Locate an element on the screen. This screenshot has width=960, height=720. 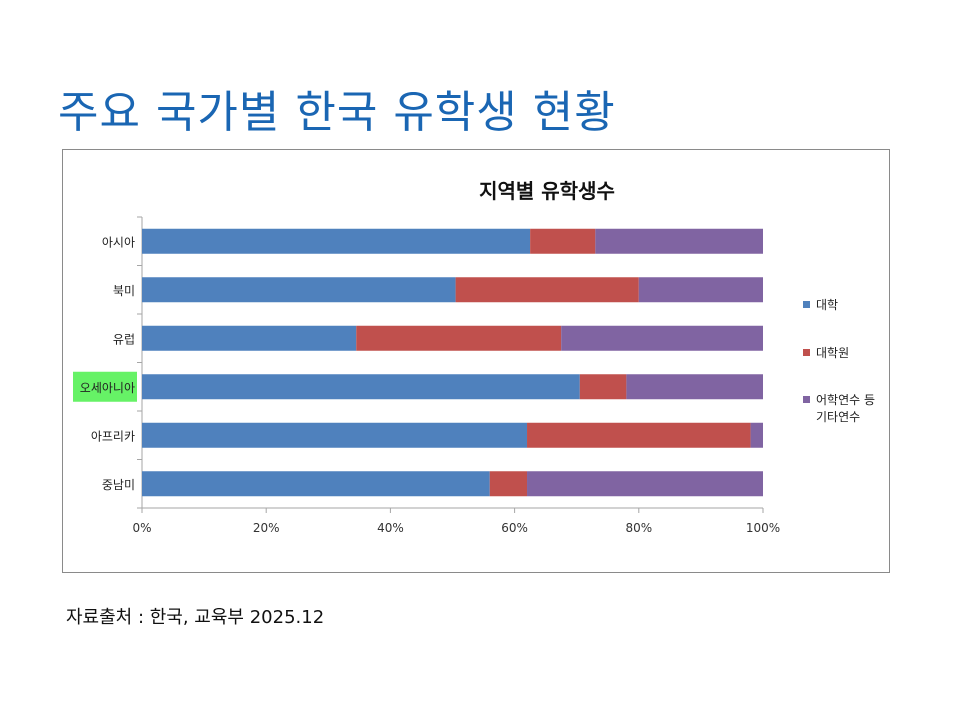
x-tick-label: 80% is located at coordinates (638, 528).